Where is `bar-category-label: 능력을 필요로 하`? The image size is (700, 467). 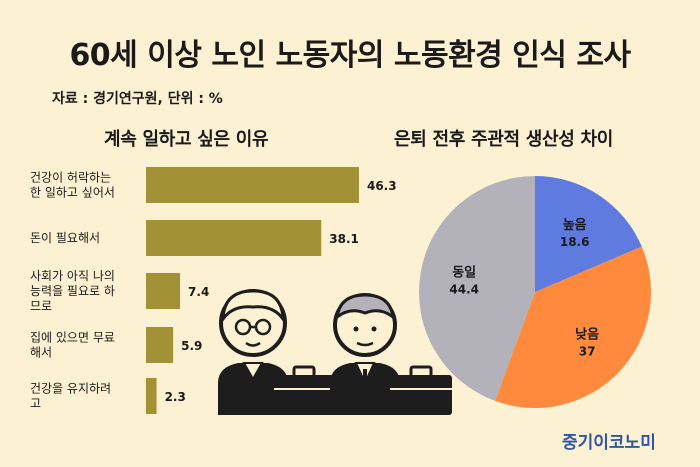 bar-category-label: 능력을 필요로 하 is located at coordinates (72, 291).